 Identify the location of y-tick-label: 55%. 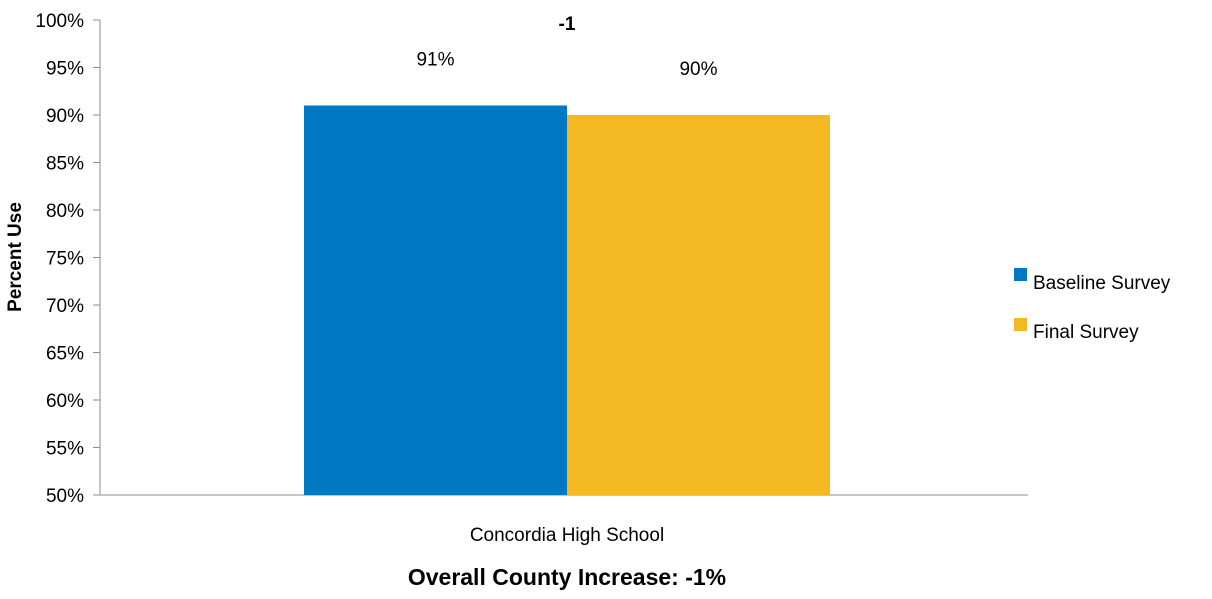
(65, 449).